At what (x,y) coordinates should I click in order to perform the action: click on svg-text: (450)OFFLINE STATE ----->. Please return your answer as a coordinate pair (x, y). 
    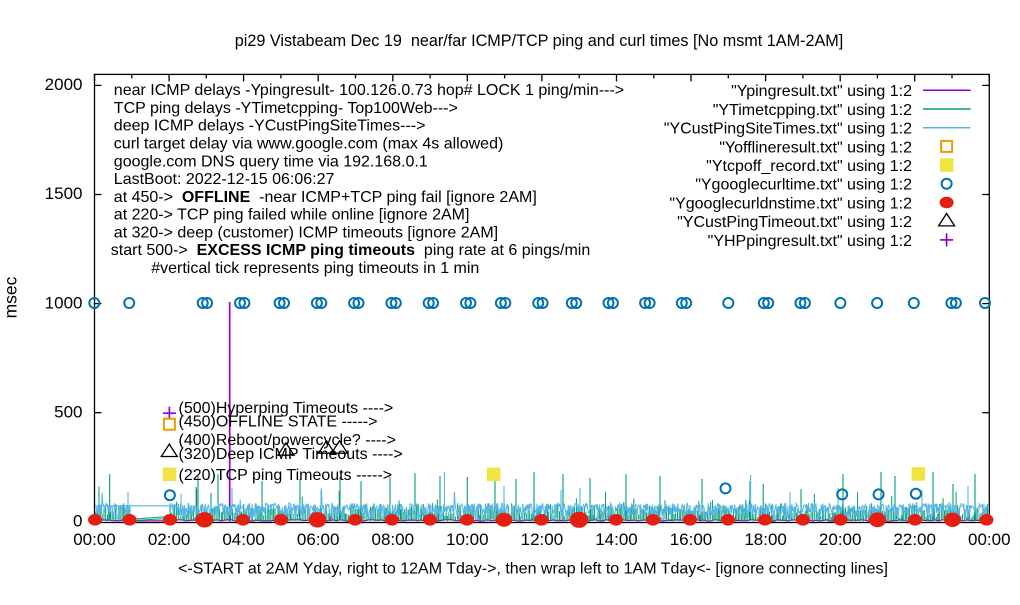
    Looking at the image, I should click on (278, 422).